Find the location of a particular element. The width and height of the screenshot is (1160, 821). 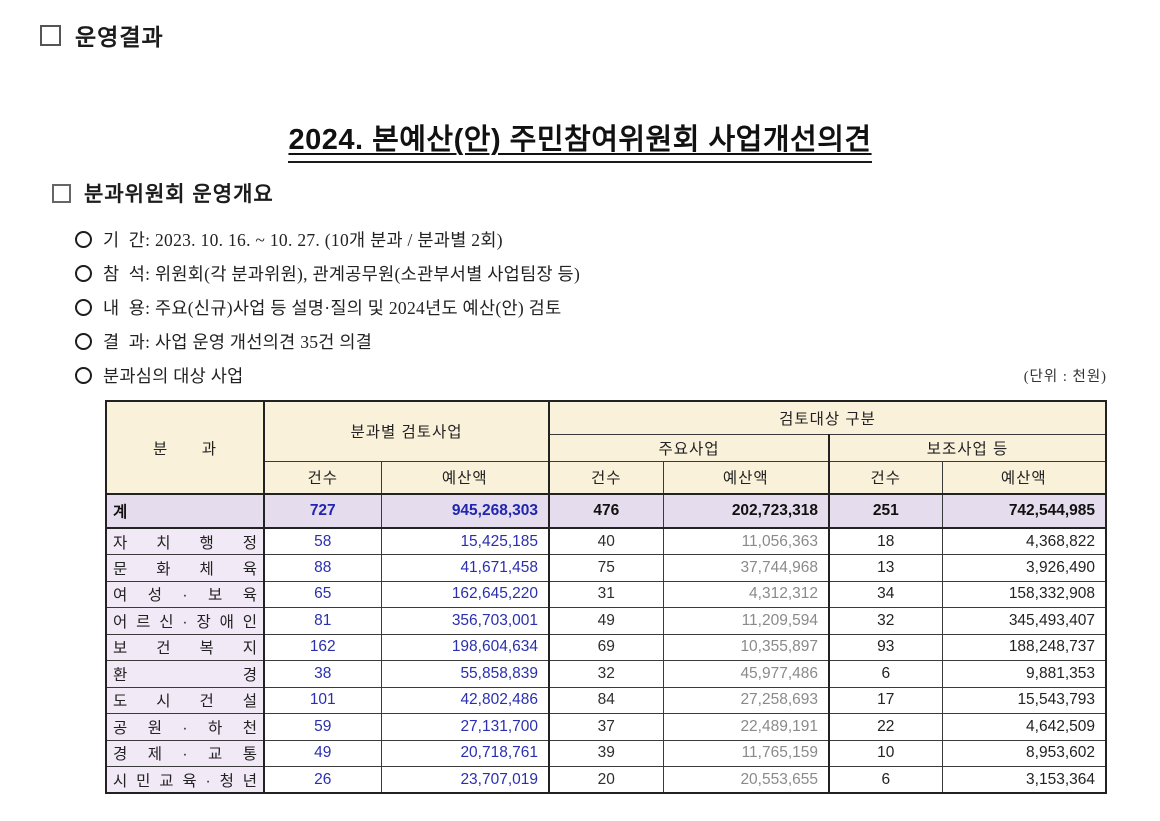

table-row: 환 경 38 55,858,839 32 45,977,486 6 9,881,353 is located at coordinates (606, 674).